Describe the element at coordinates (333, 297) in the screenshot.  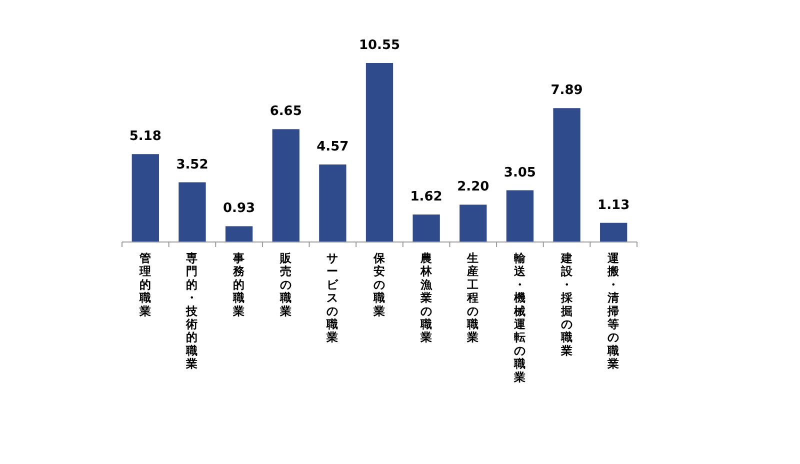
I see `x-tick-label: サービスの職業` at that location.